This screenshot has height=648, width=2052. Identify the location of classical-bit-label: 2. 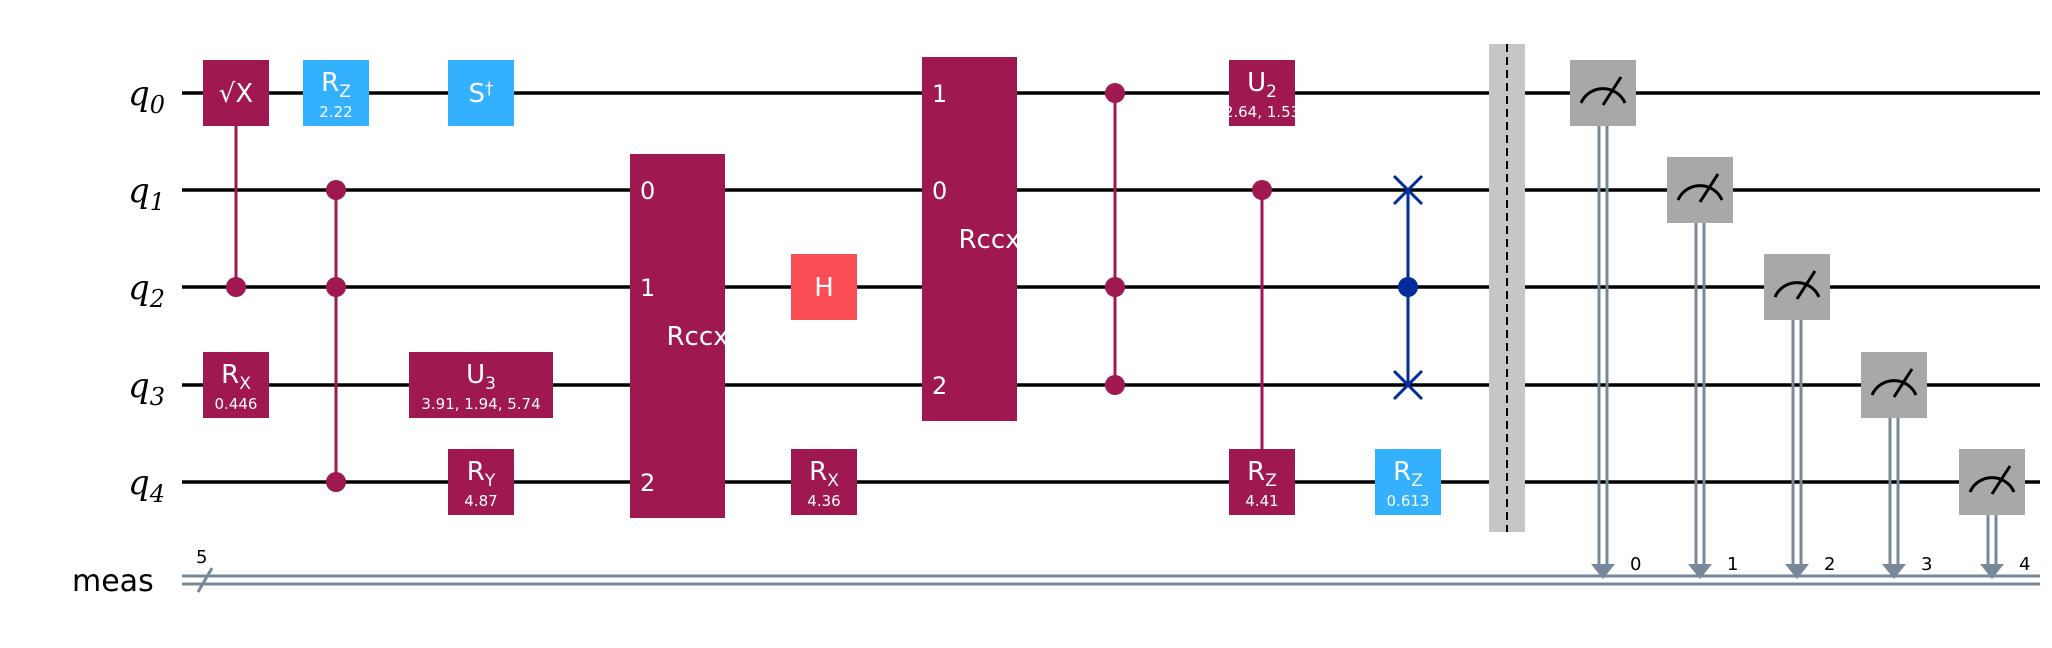
(1829, 564).